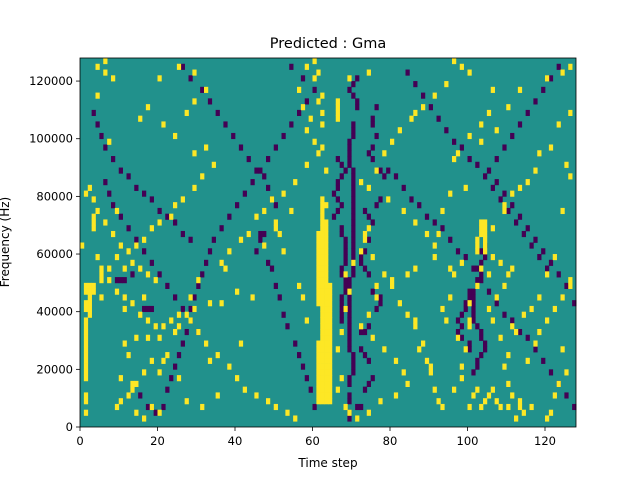 This screenshot has height=480, width=640. I want to click on y-tick-label: 120000, so click(51, 81).